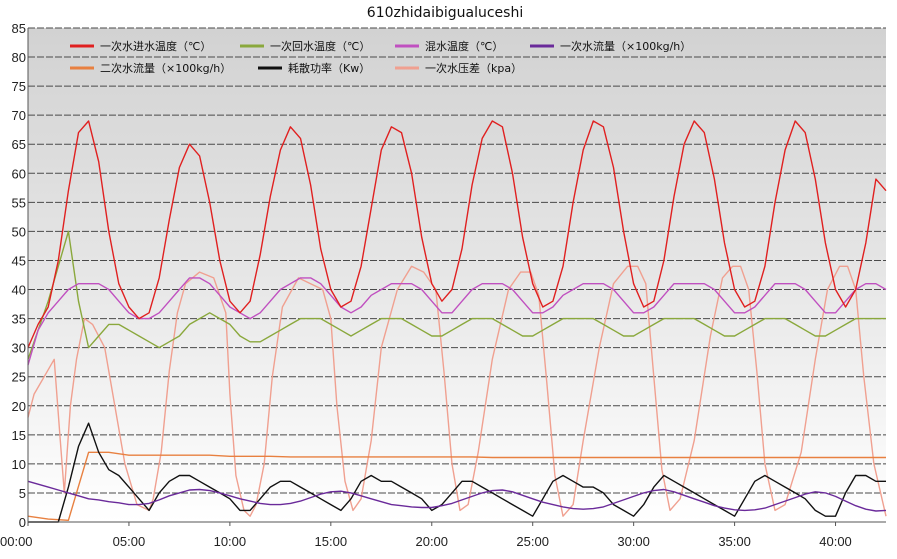 This screenshot has height=559, width=897. I want to click on y-tick-label: 20, so click(19, 406).